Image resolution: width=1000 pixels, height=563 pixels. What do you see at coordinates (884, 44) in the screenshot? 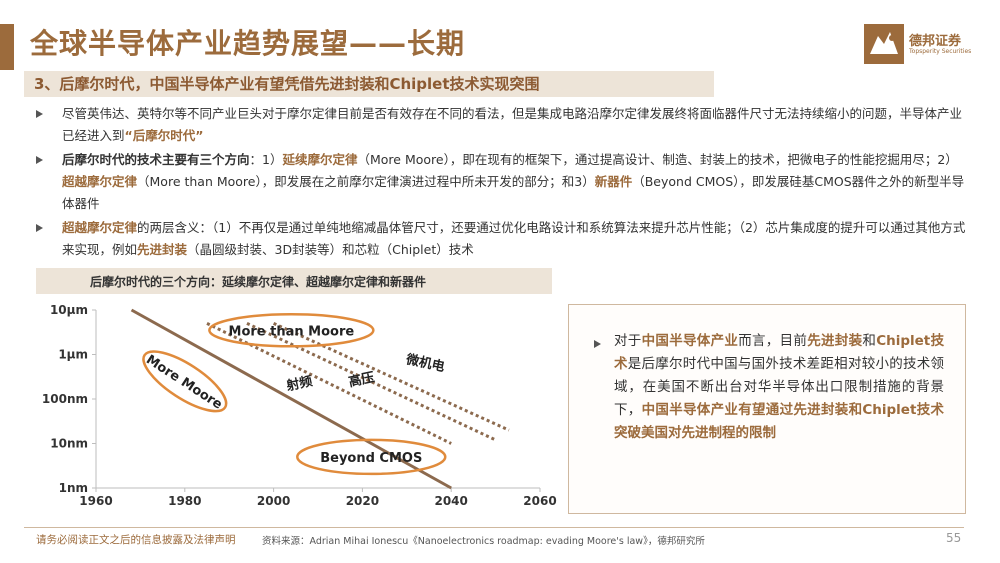
I see `logo-icon` at bounding box center [884, 44].